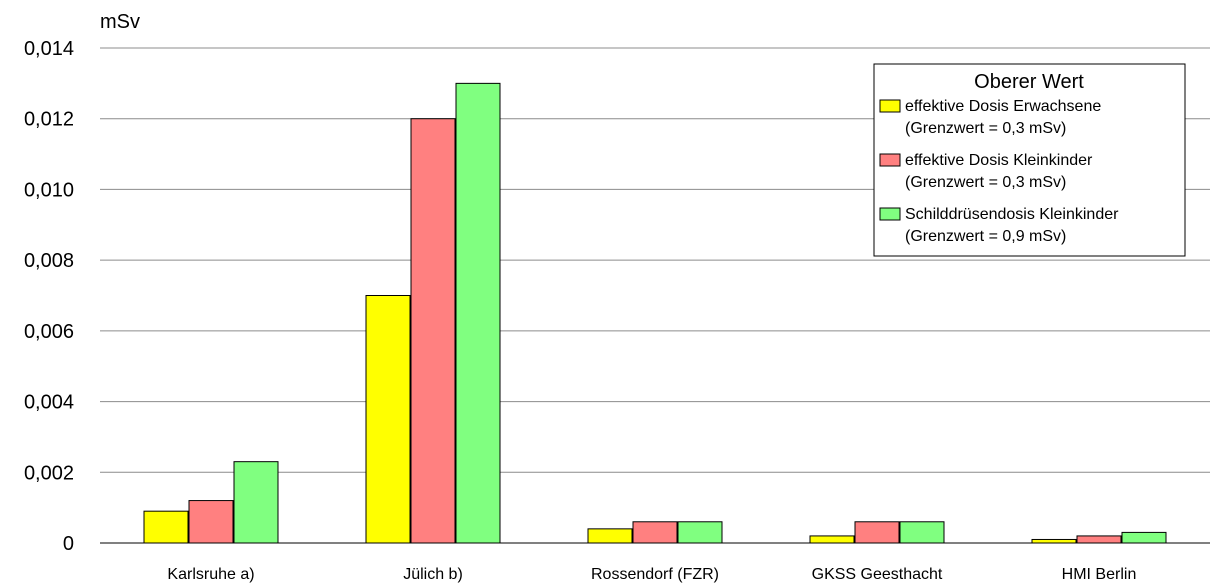  Describe the element at coordinates (49, 403) in the screenshot. I see `y-tick-label: 0,004` at that location.